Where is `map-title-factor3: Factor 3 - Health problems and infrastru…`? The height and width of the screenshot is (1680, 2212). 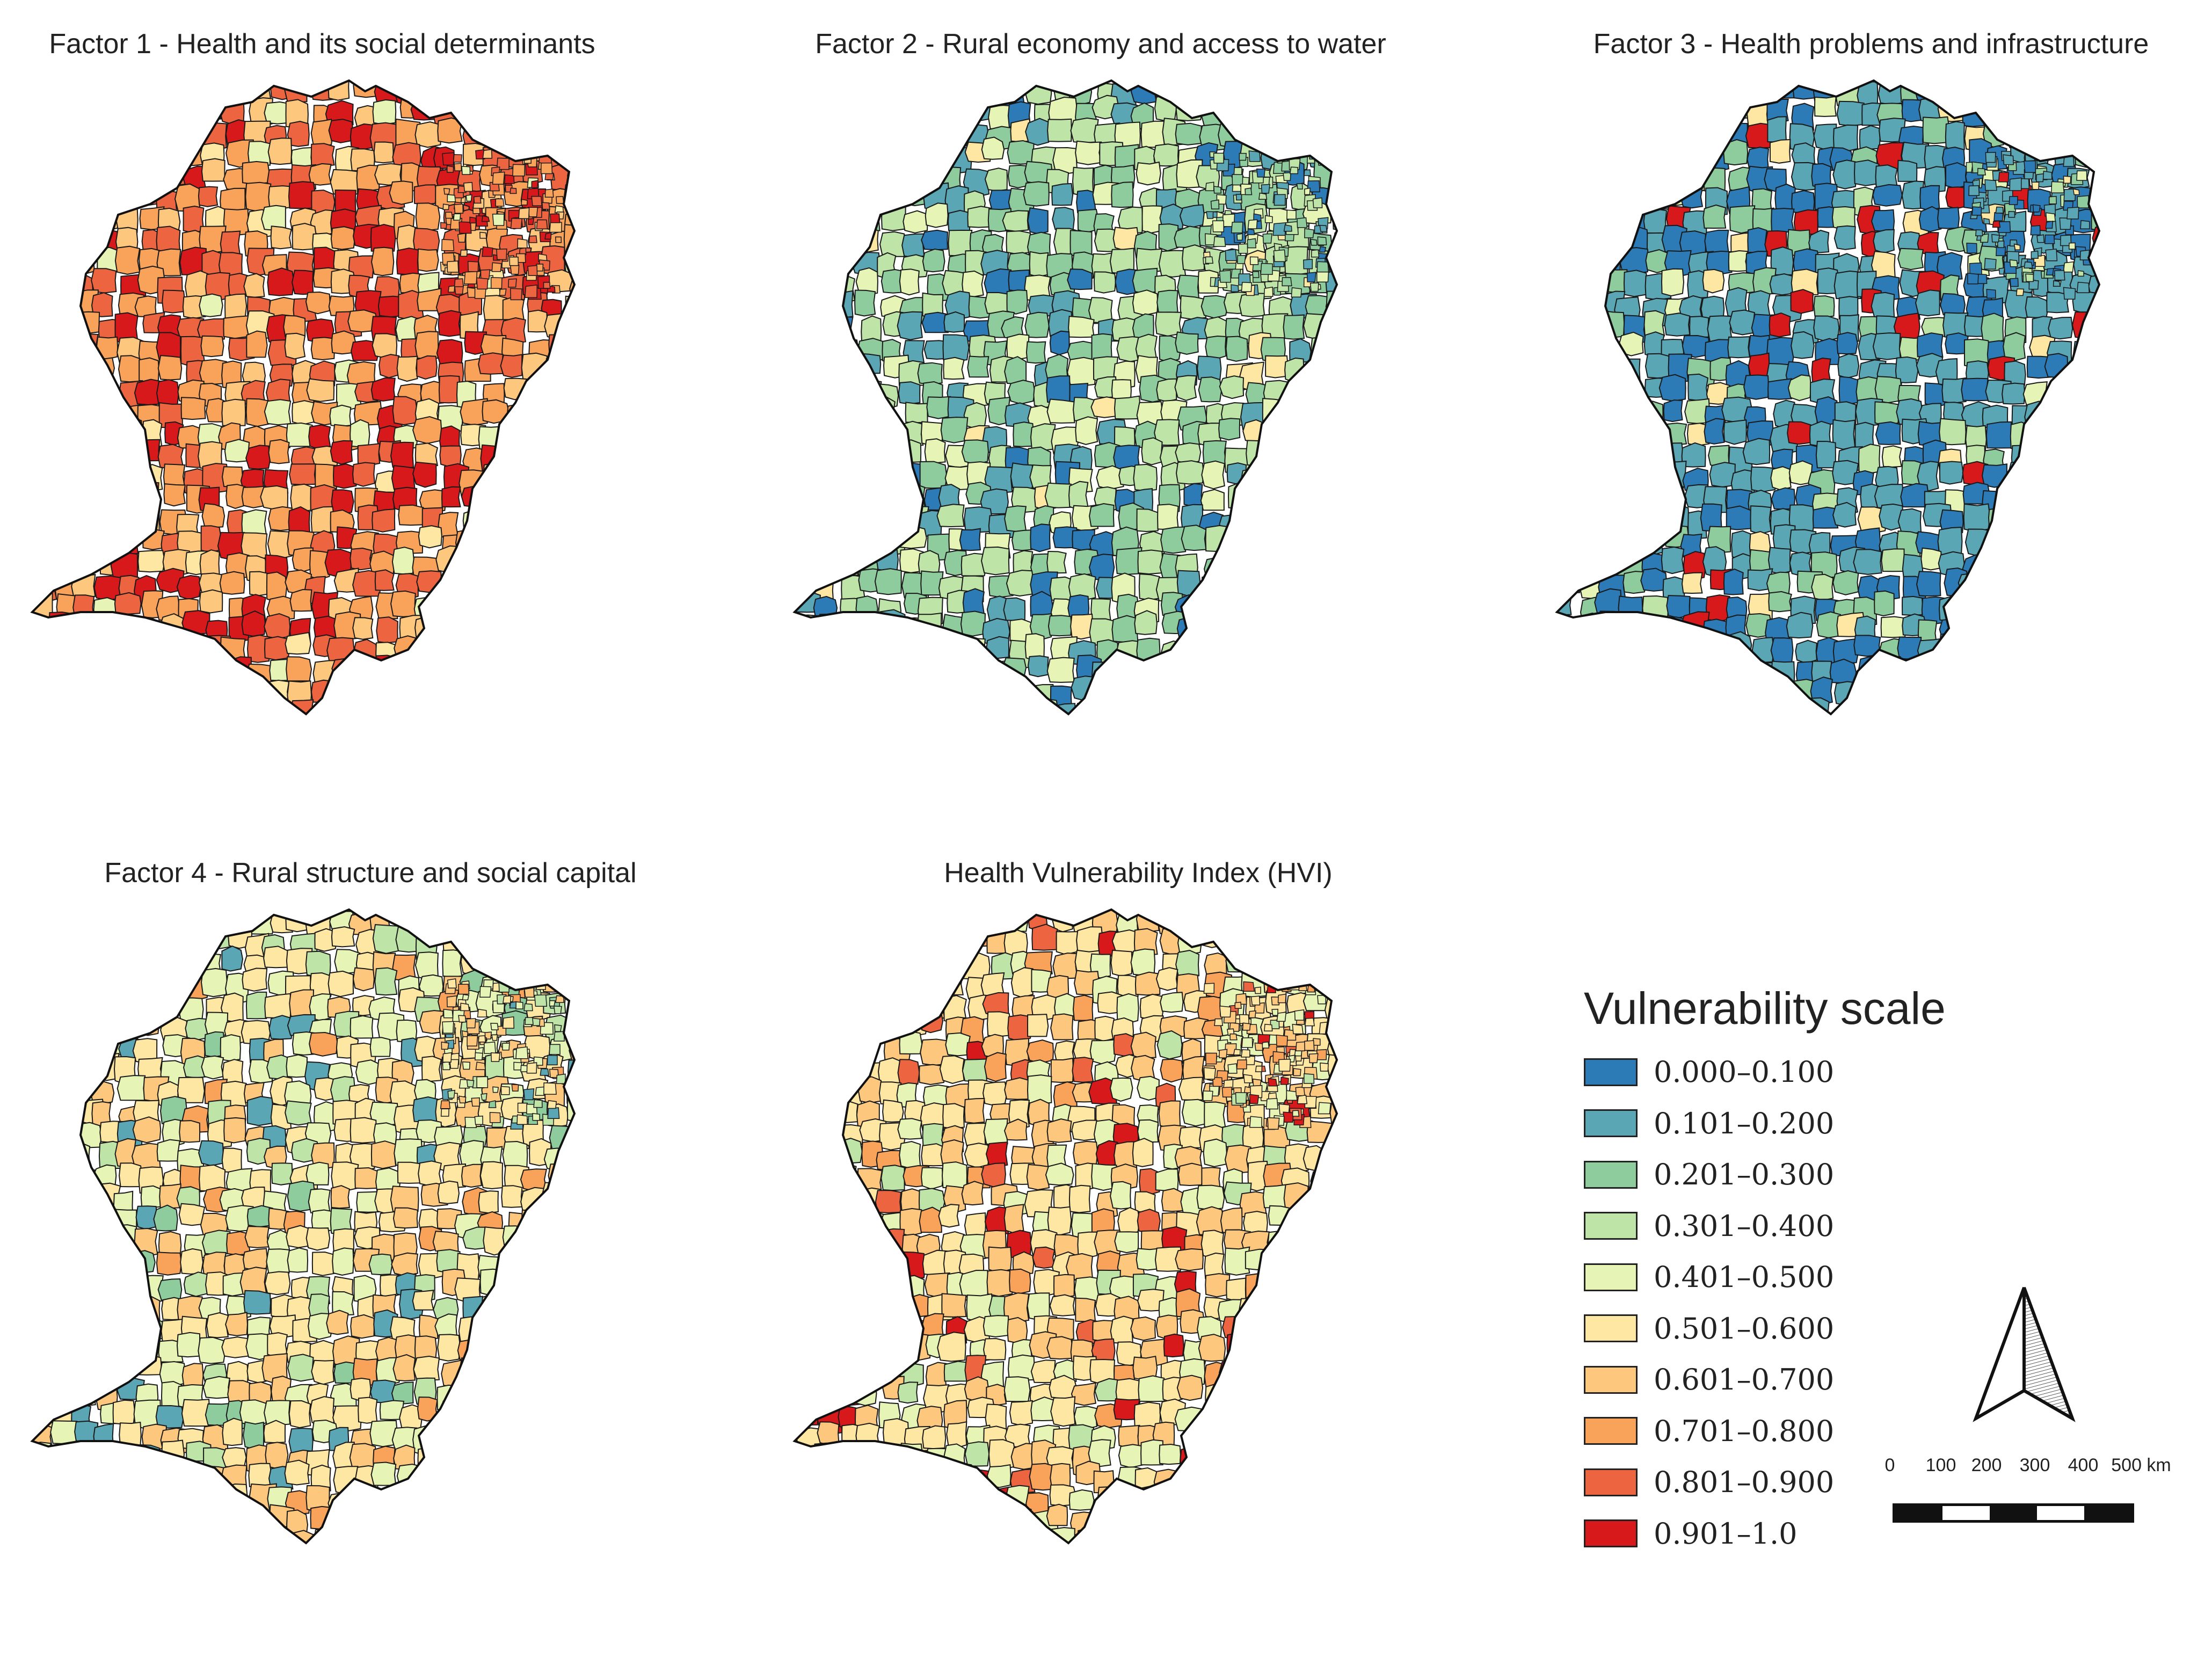
map-title-factor3: Factor 3 - Health problems and infrastru… is located at coordinates (1871, 44).